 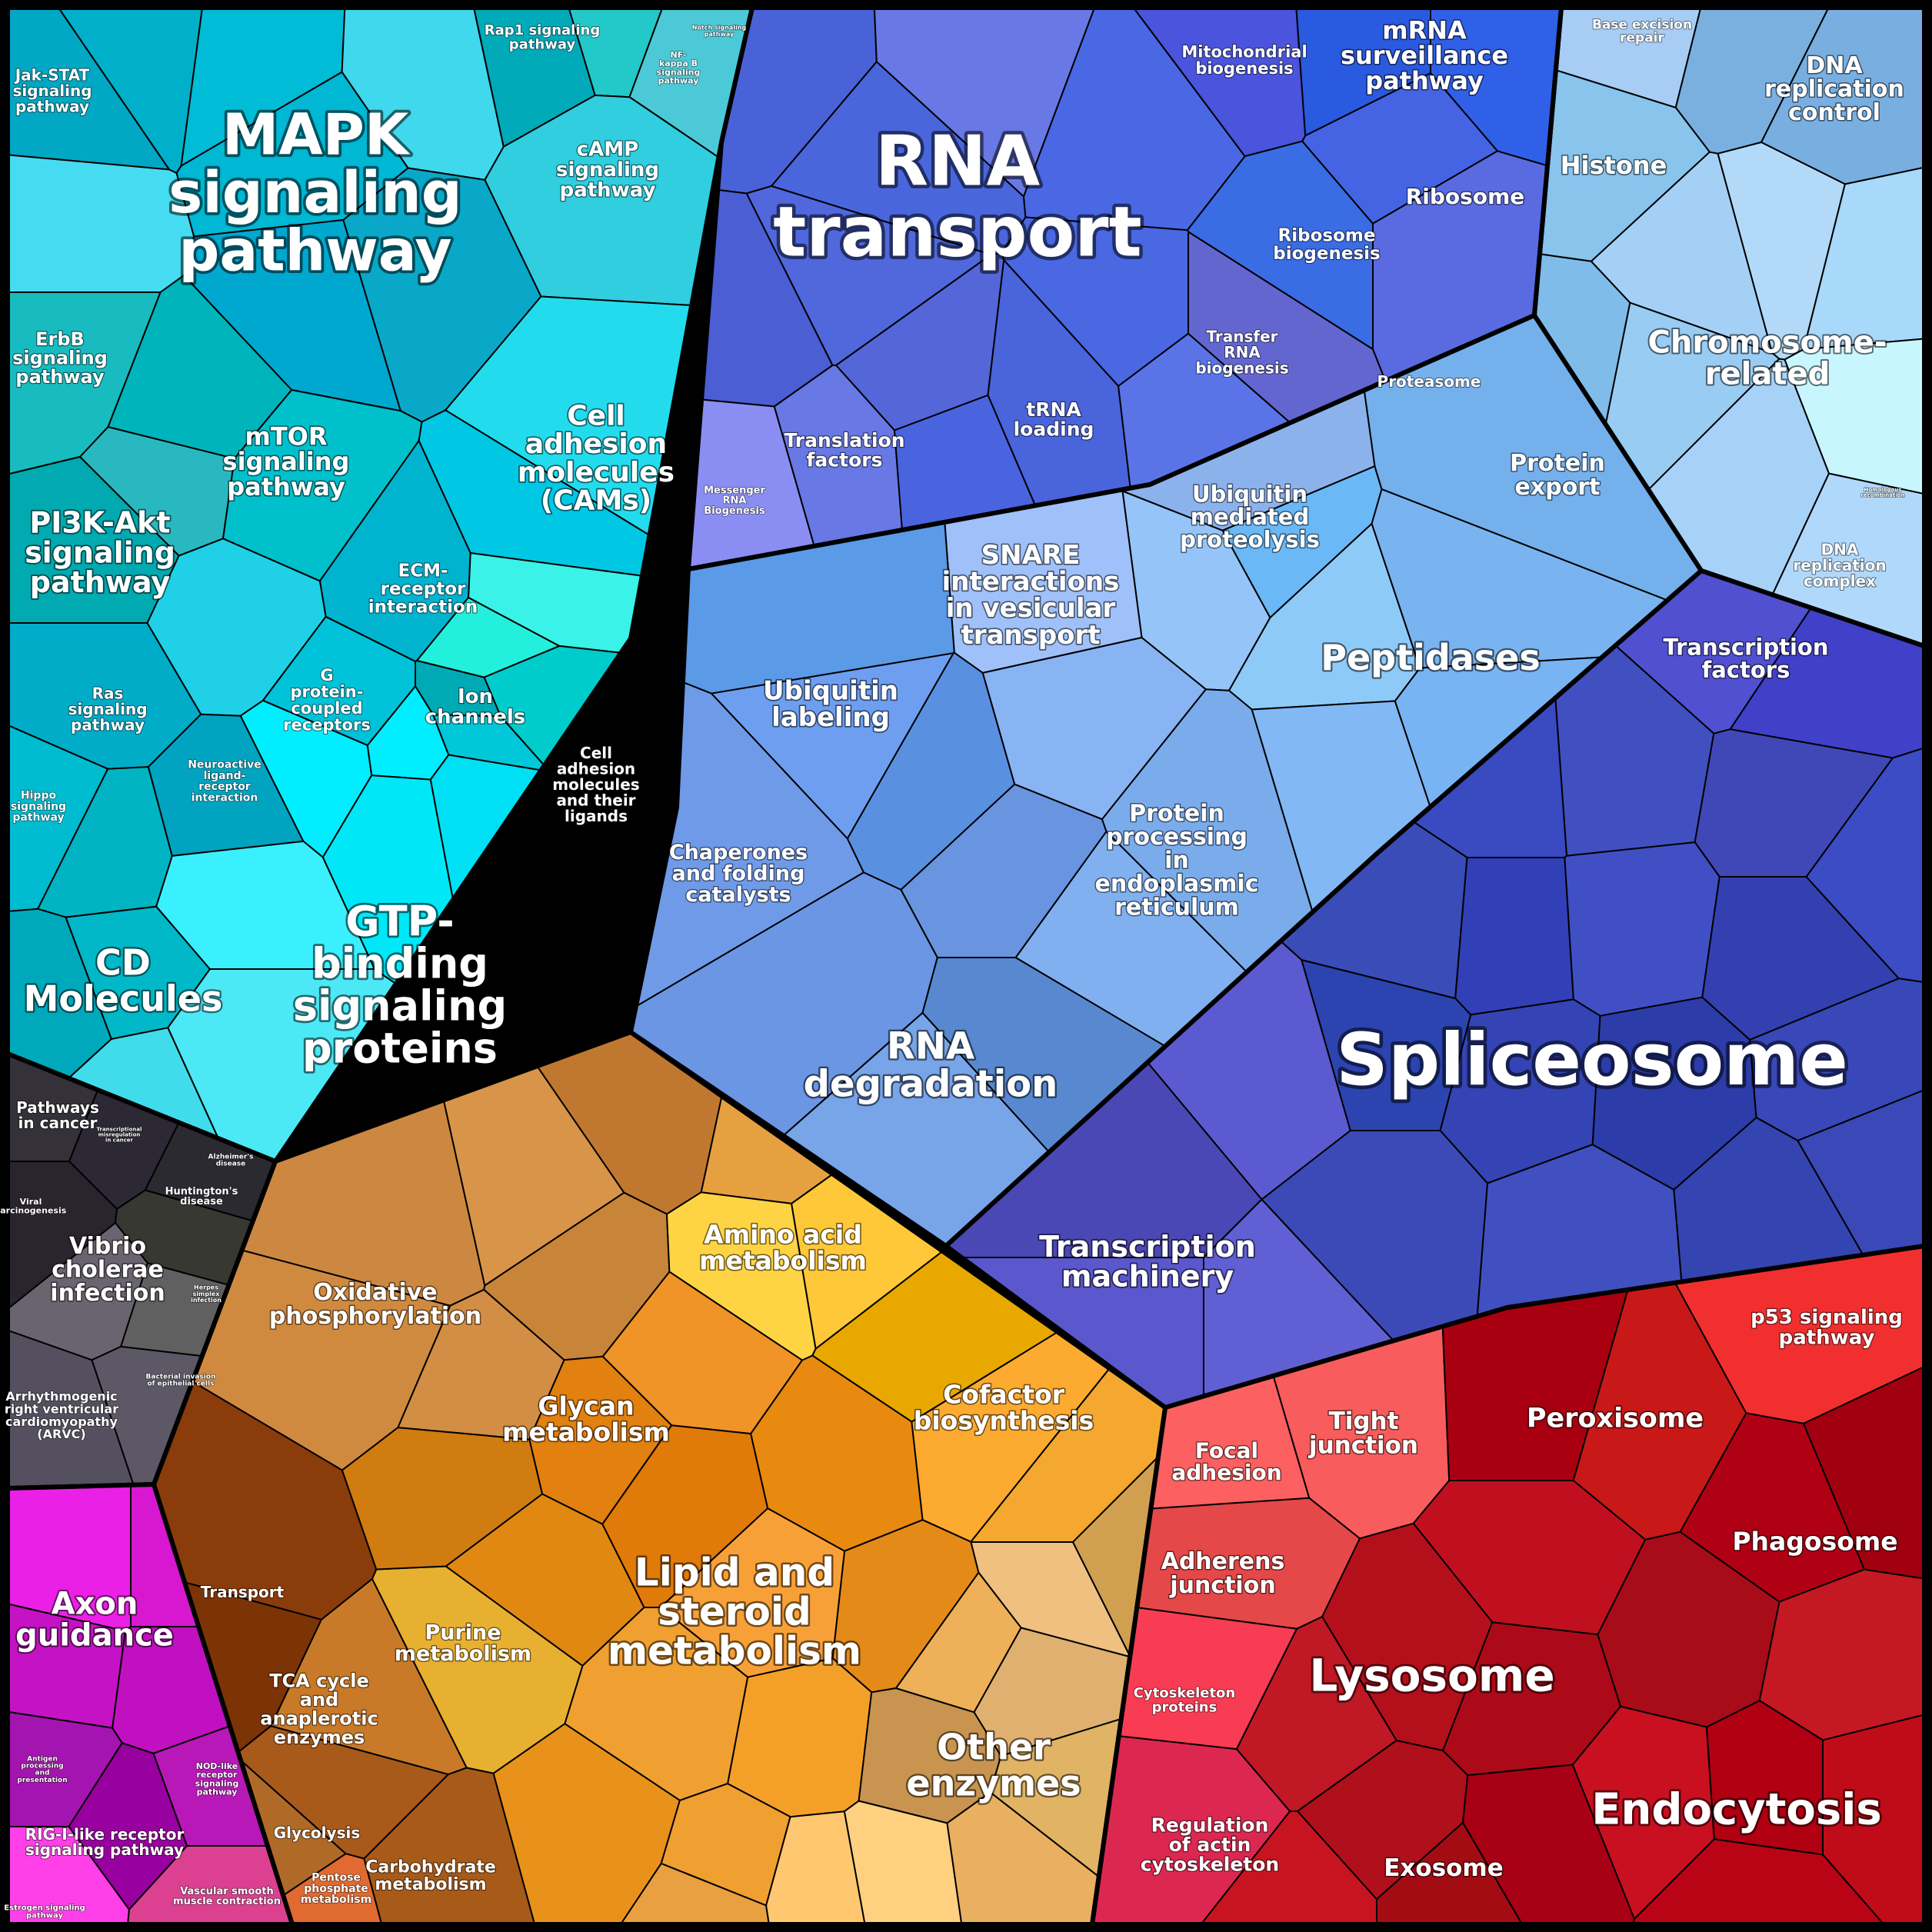 I want to click on pathway-label: Viral carcinogenesis, so click(x=33, y=1206).